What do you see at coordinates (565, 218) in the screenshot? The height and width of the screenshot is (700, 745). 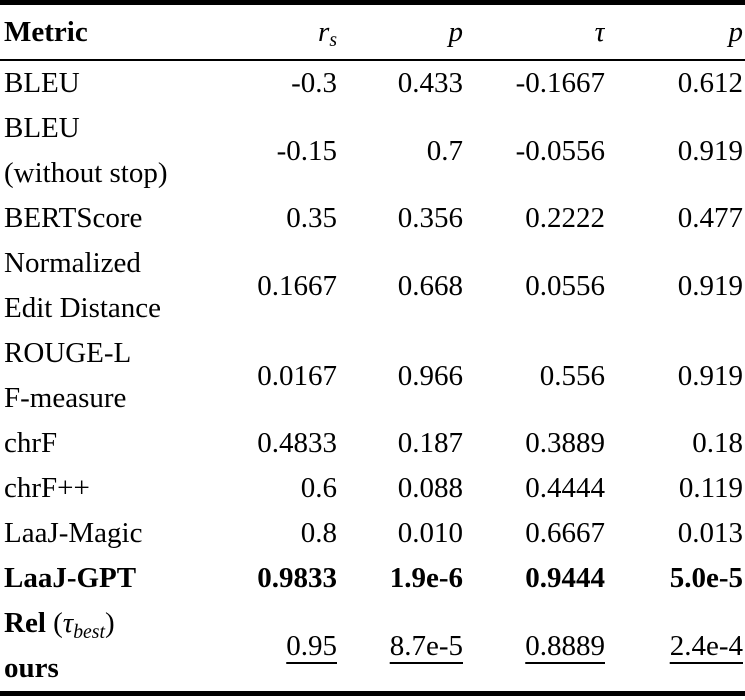 I see `value-text: 0.2222` at bounding box center [565, 218].